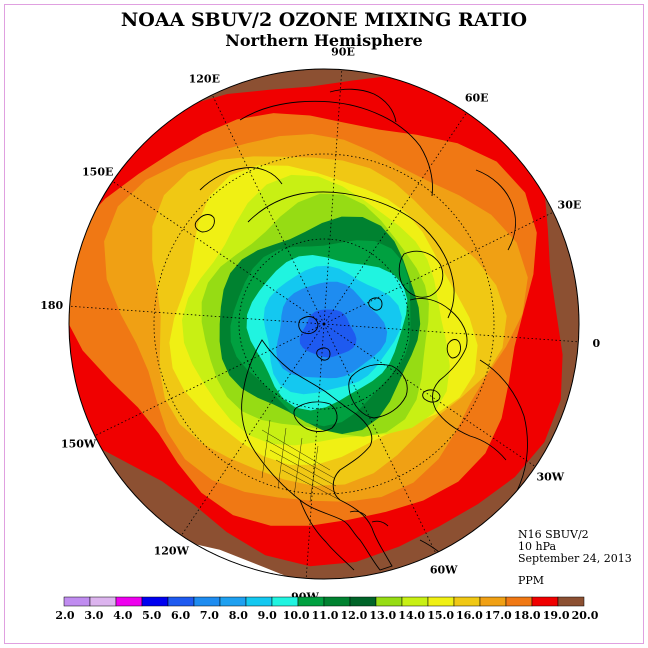  What do you see at coordinates (444, 569) in the screenshot?
I see `longitude-label: 60W` at bounding box center [444, 569].